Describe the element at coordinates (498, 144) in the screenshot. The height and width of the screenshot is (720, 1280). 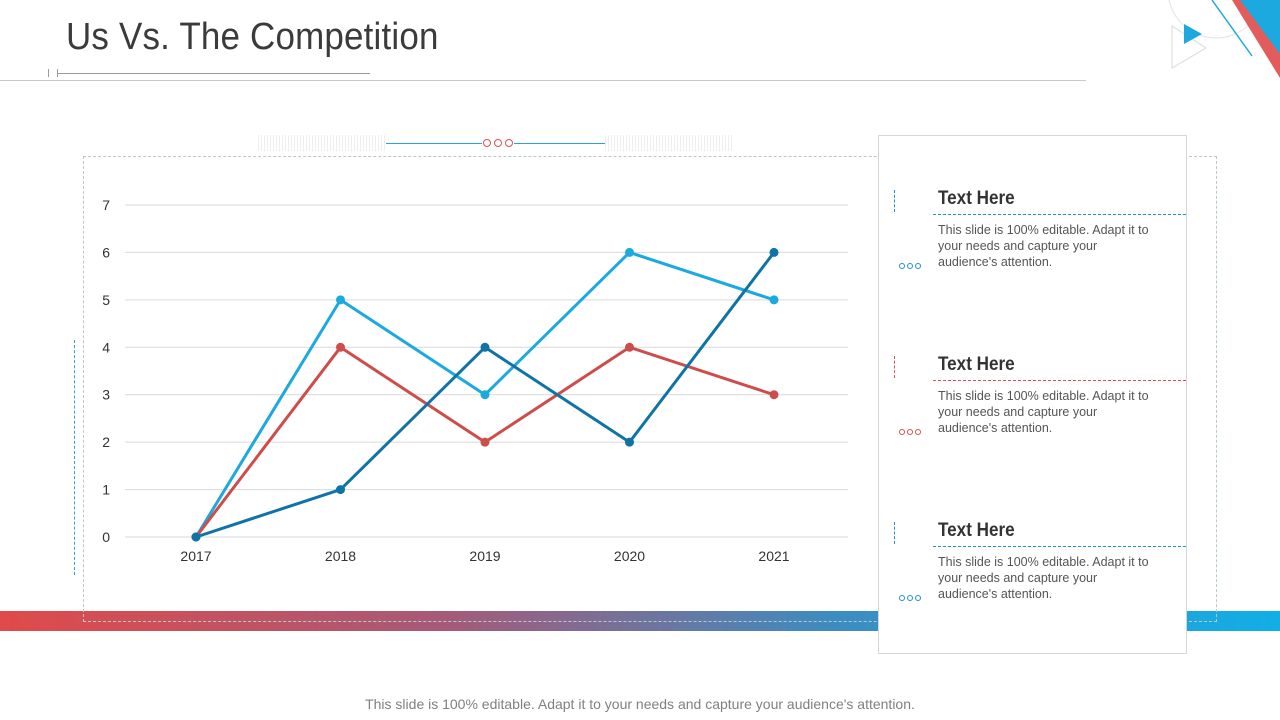
I see `chart-header-dots` at that location.